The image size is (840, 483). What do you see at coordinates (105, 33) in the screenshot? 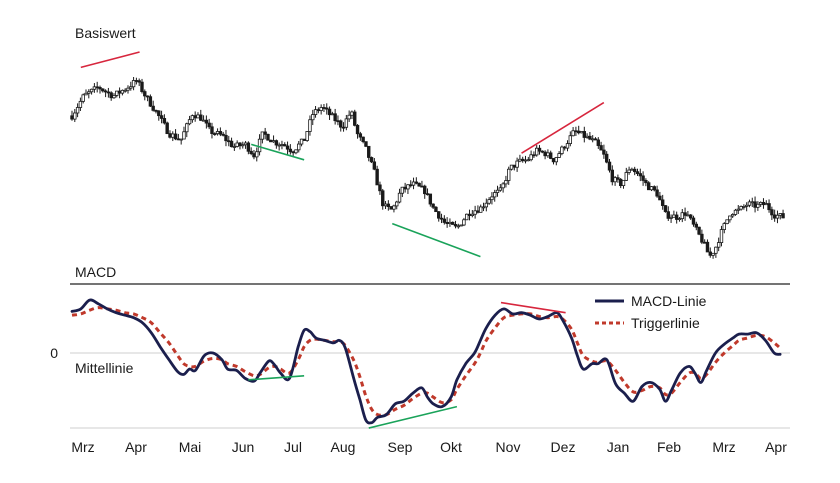
I see `price-panel-title: Basiswert` at bounding box center [105, 33].